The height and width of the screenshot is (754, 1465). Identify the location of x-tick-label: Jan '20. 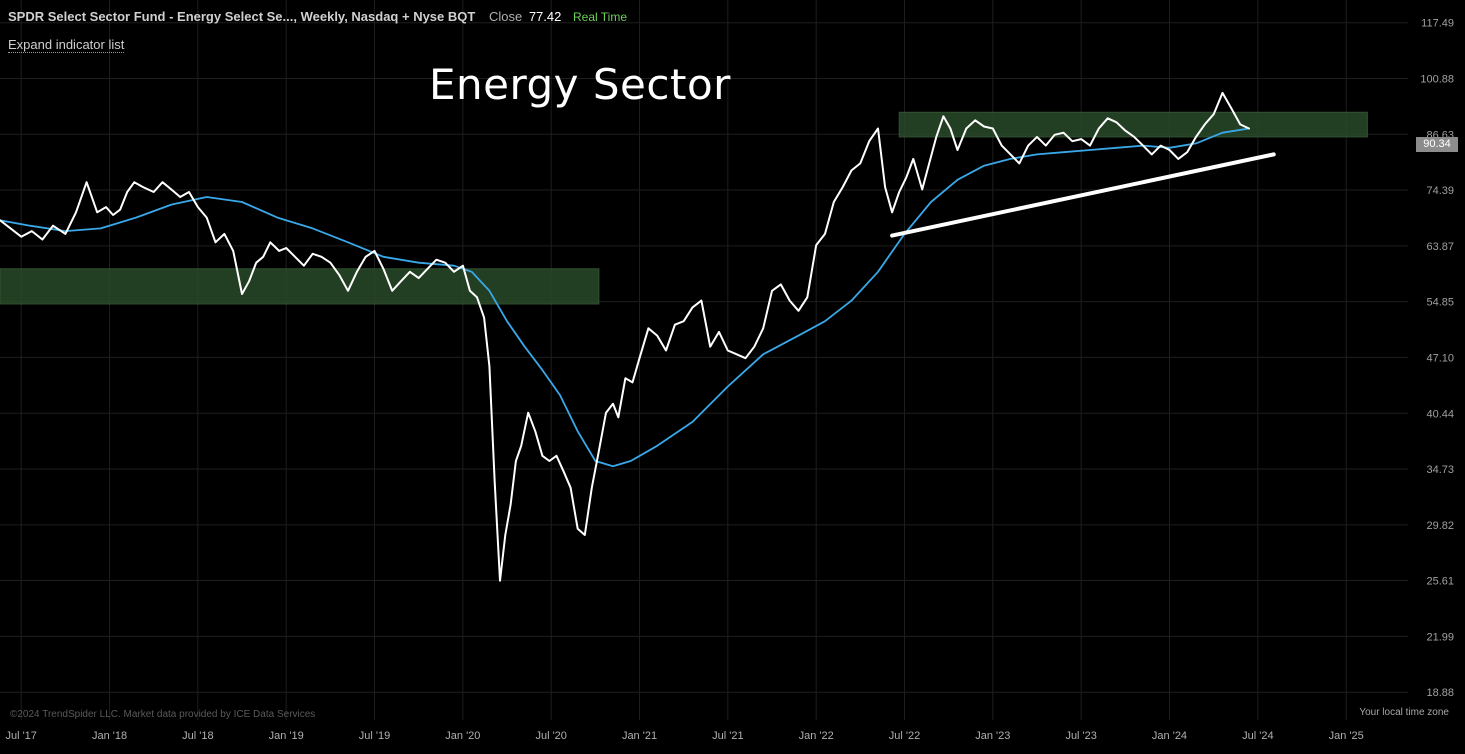
(462, 736).